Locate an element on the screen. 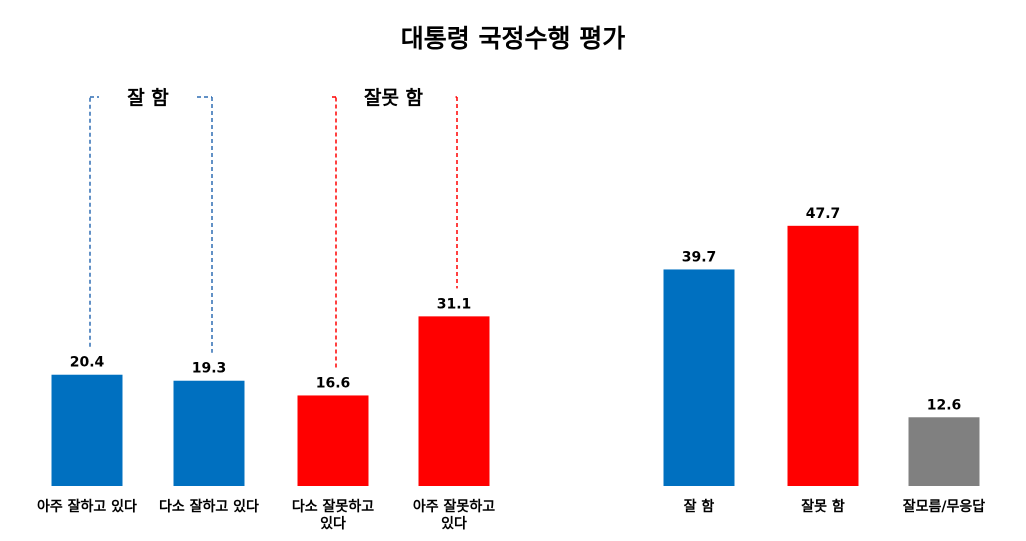 Image resolution: width=1026 pixels, height=541 pixels. value-label-0-1: 19.3 is located at coordinates (209, 369).